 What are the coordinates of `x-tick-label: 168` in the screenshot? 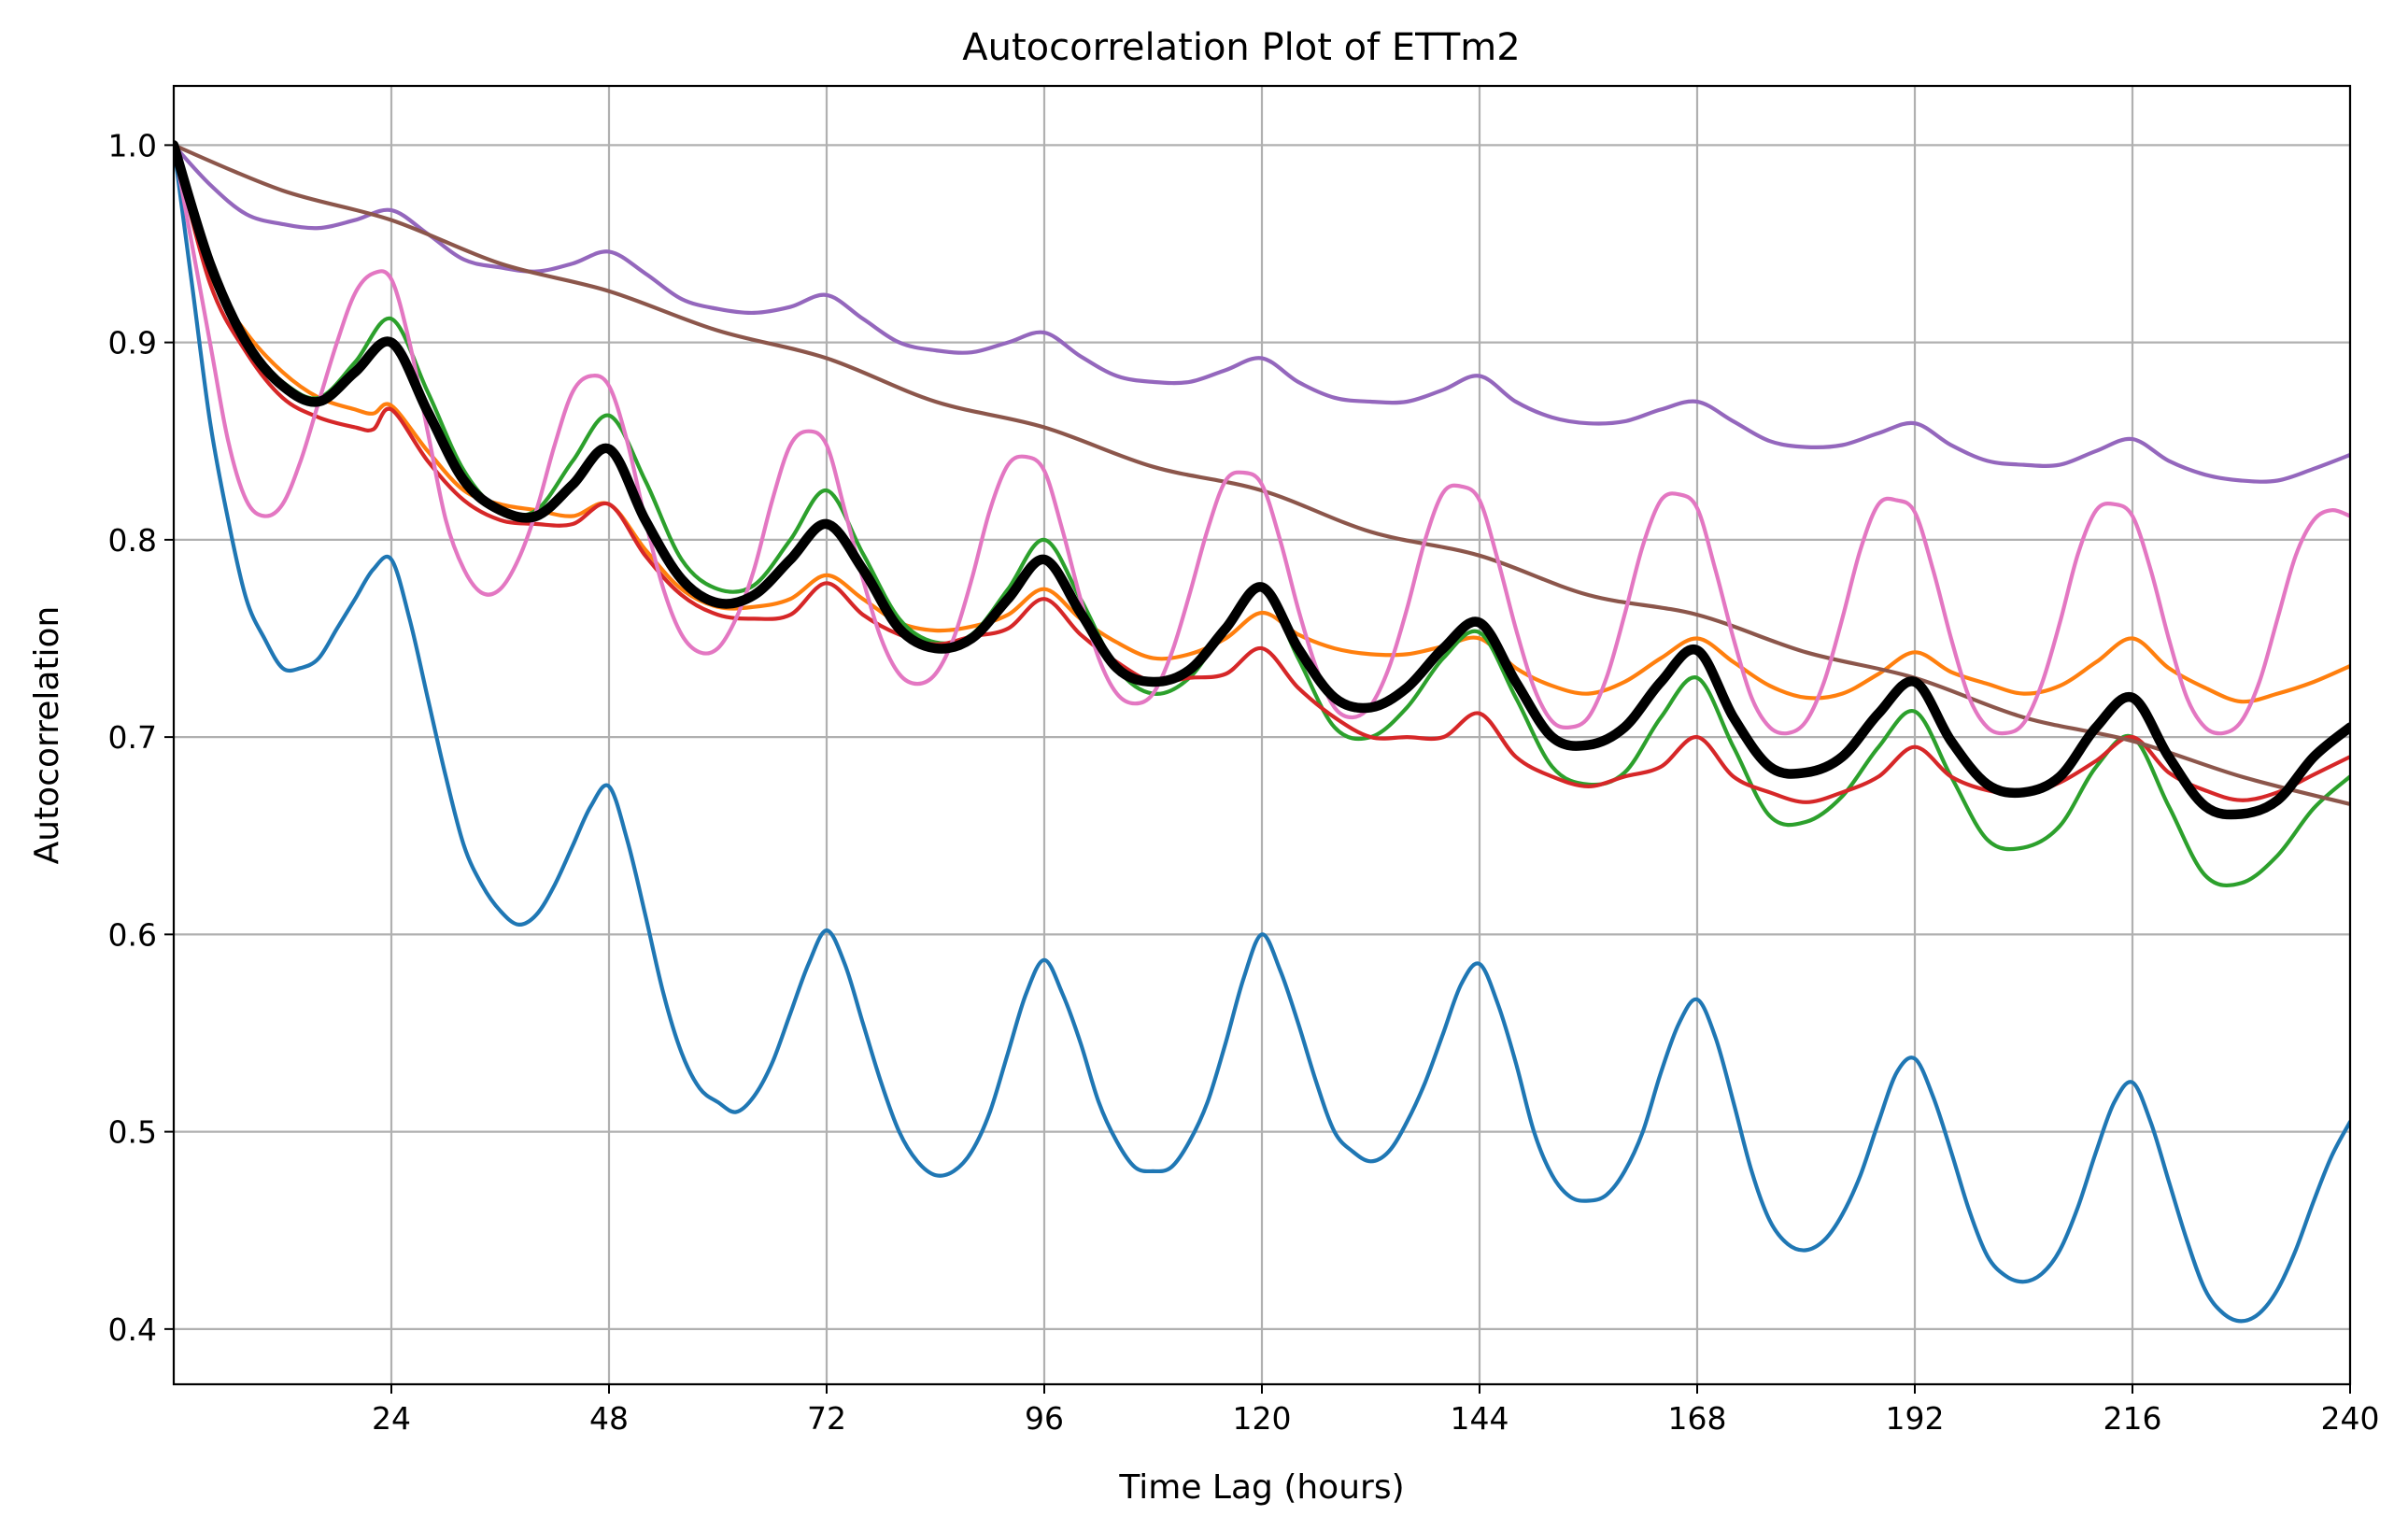 It's located at (1697, 1418).